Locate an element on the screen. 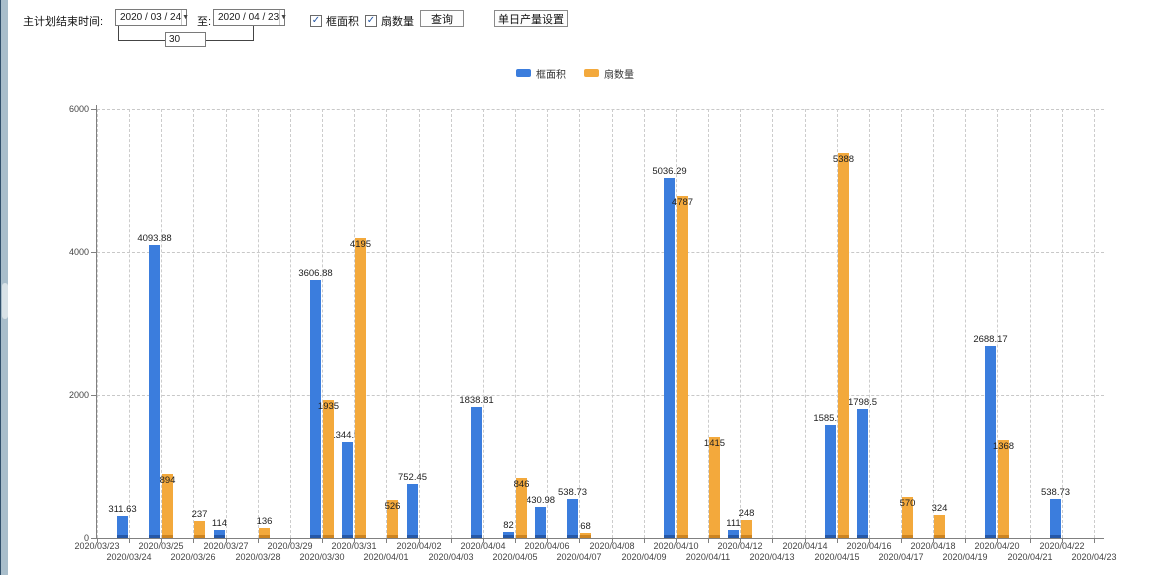 This screenshot has width=1150, height=575. span-days-input: 30 is located at coordinates (185, 39).